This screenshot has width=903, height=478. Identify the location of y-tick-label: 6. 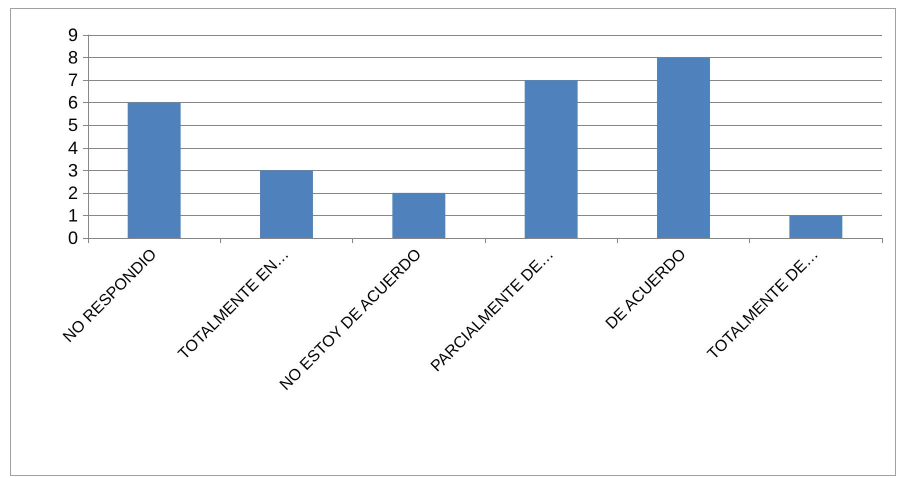
(73, 102).